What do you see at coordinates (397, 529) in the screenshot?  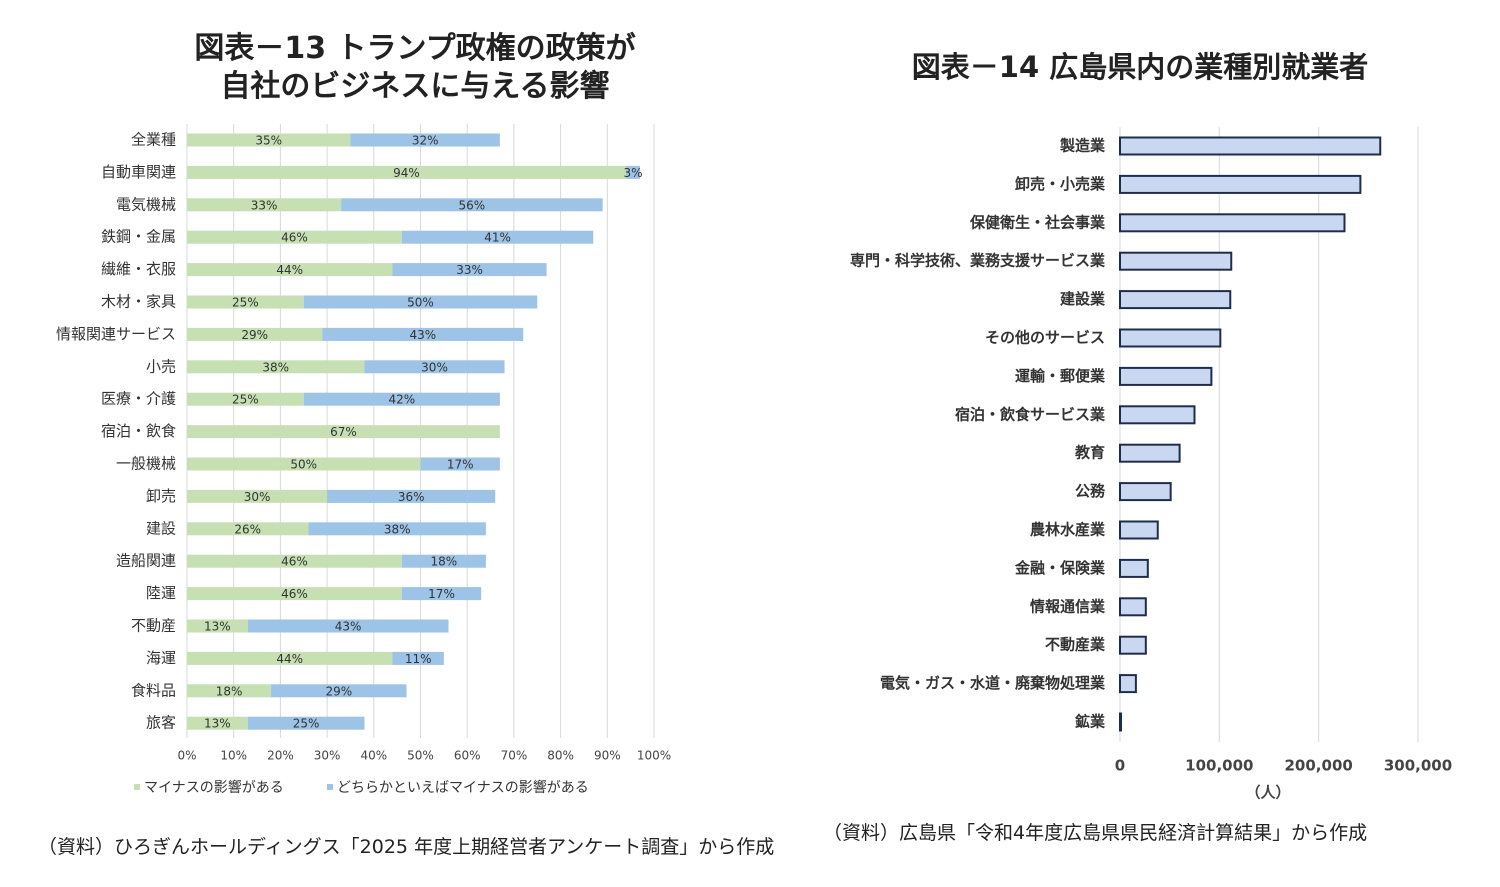 I see `chart13-data-label-somewhat-negative: 38%` at bounding box center [397, 529].